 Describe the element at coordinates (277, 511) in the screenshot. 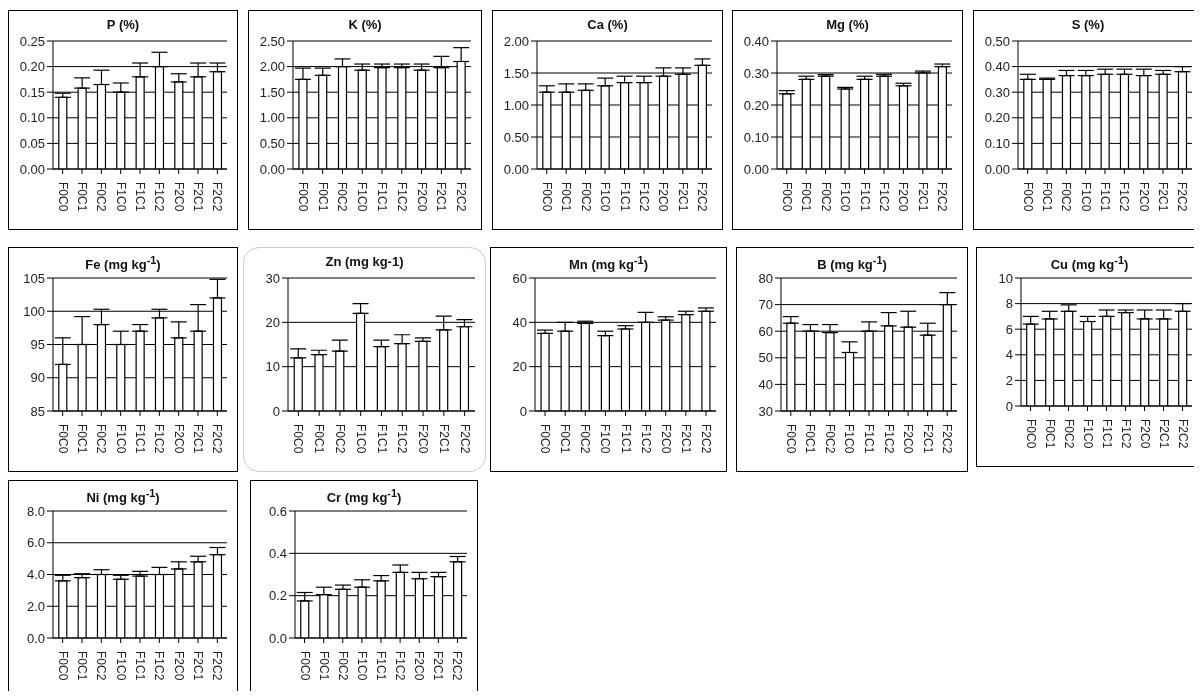

I see `y-tick-label: 0.6` at that location.